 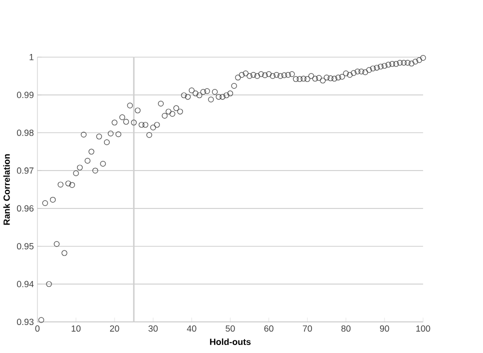 I want to click on x-tick-label: 30, so click(x=153, y=328).